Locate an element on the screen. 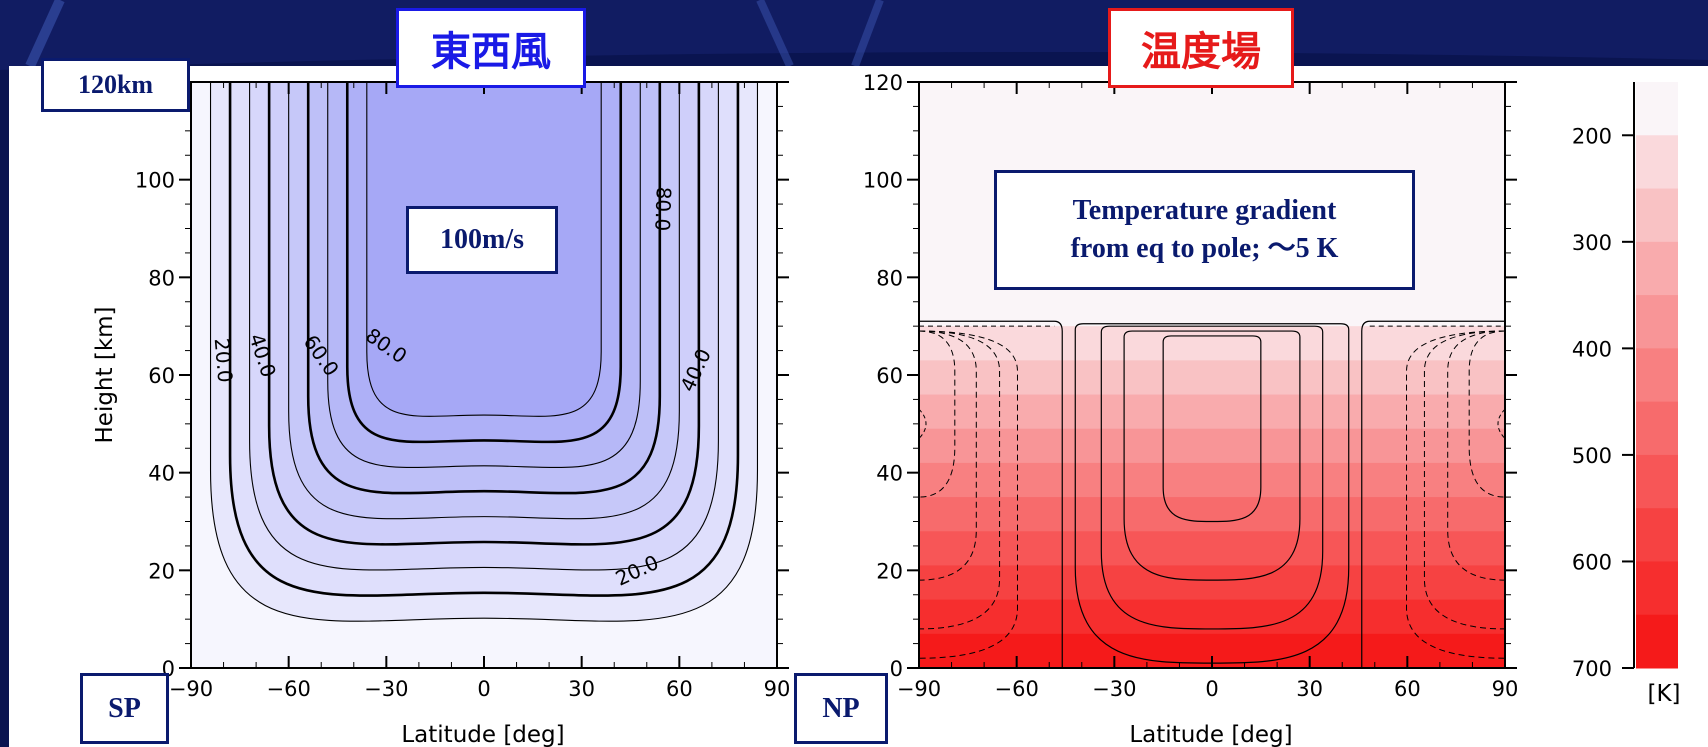 This screenshot has height=747, width=1708. max-wind-label: 100m/s is located at coordinates (482, 240).